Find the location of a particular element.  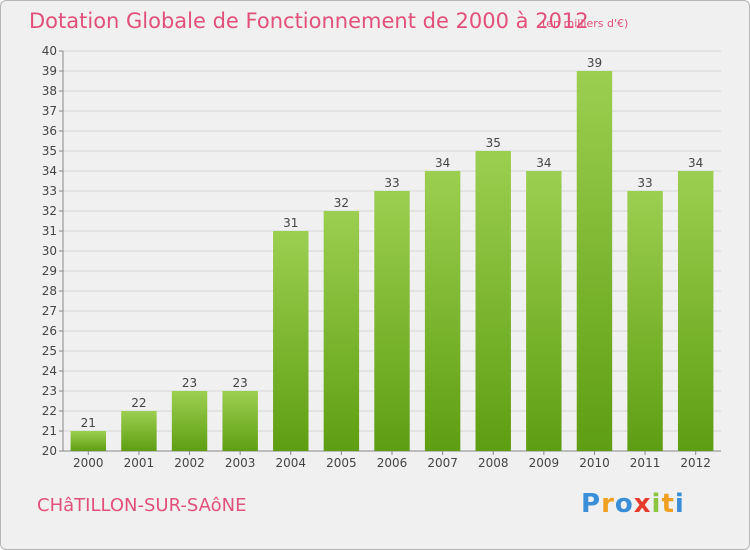

y-tick-label: 29 is located at coordinates (49, 271).